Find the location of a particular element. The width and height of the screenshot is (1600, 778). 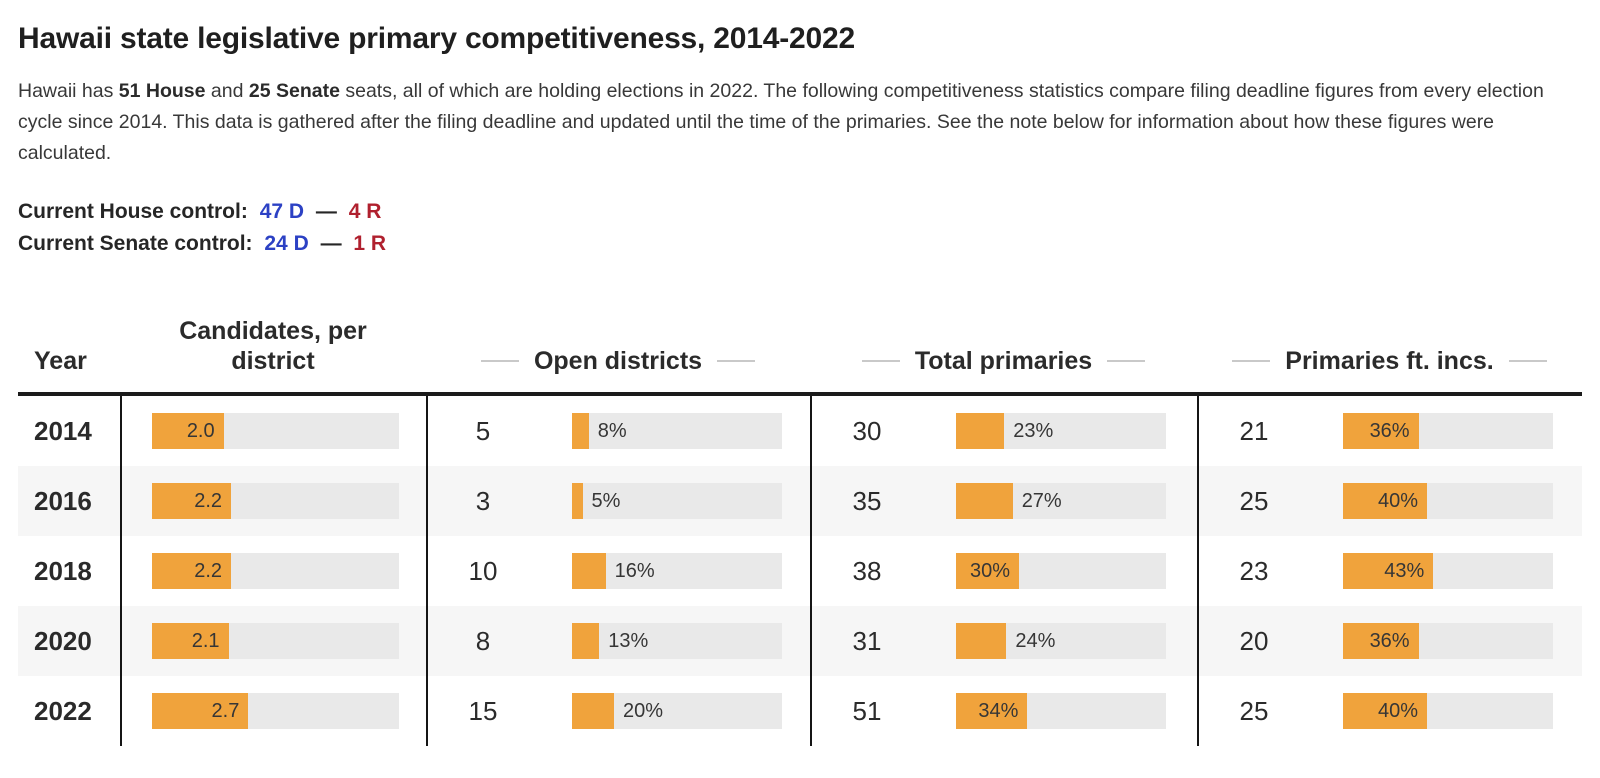

total-primaries-cell: 30 23% is located at coordinates (1003, 431).